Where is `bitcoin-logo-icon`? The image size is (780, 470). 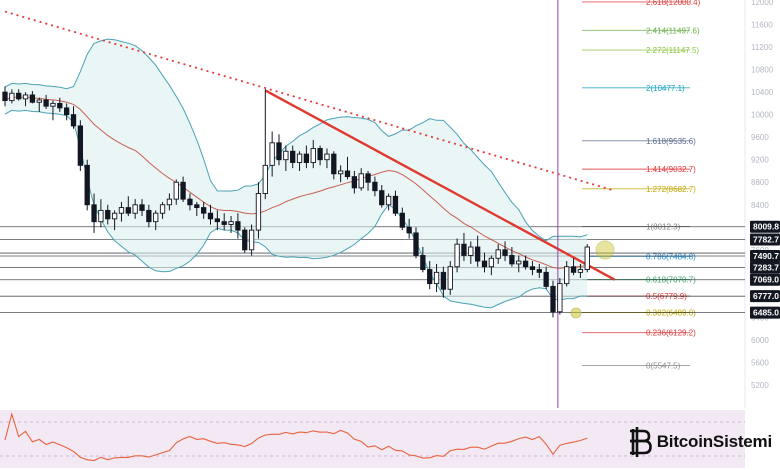 bitcoin-logo-icon is located at coordinates (640, 442).